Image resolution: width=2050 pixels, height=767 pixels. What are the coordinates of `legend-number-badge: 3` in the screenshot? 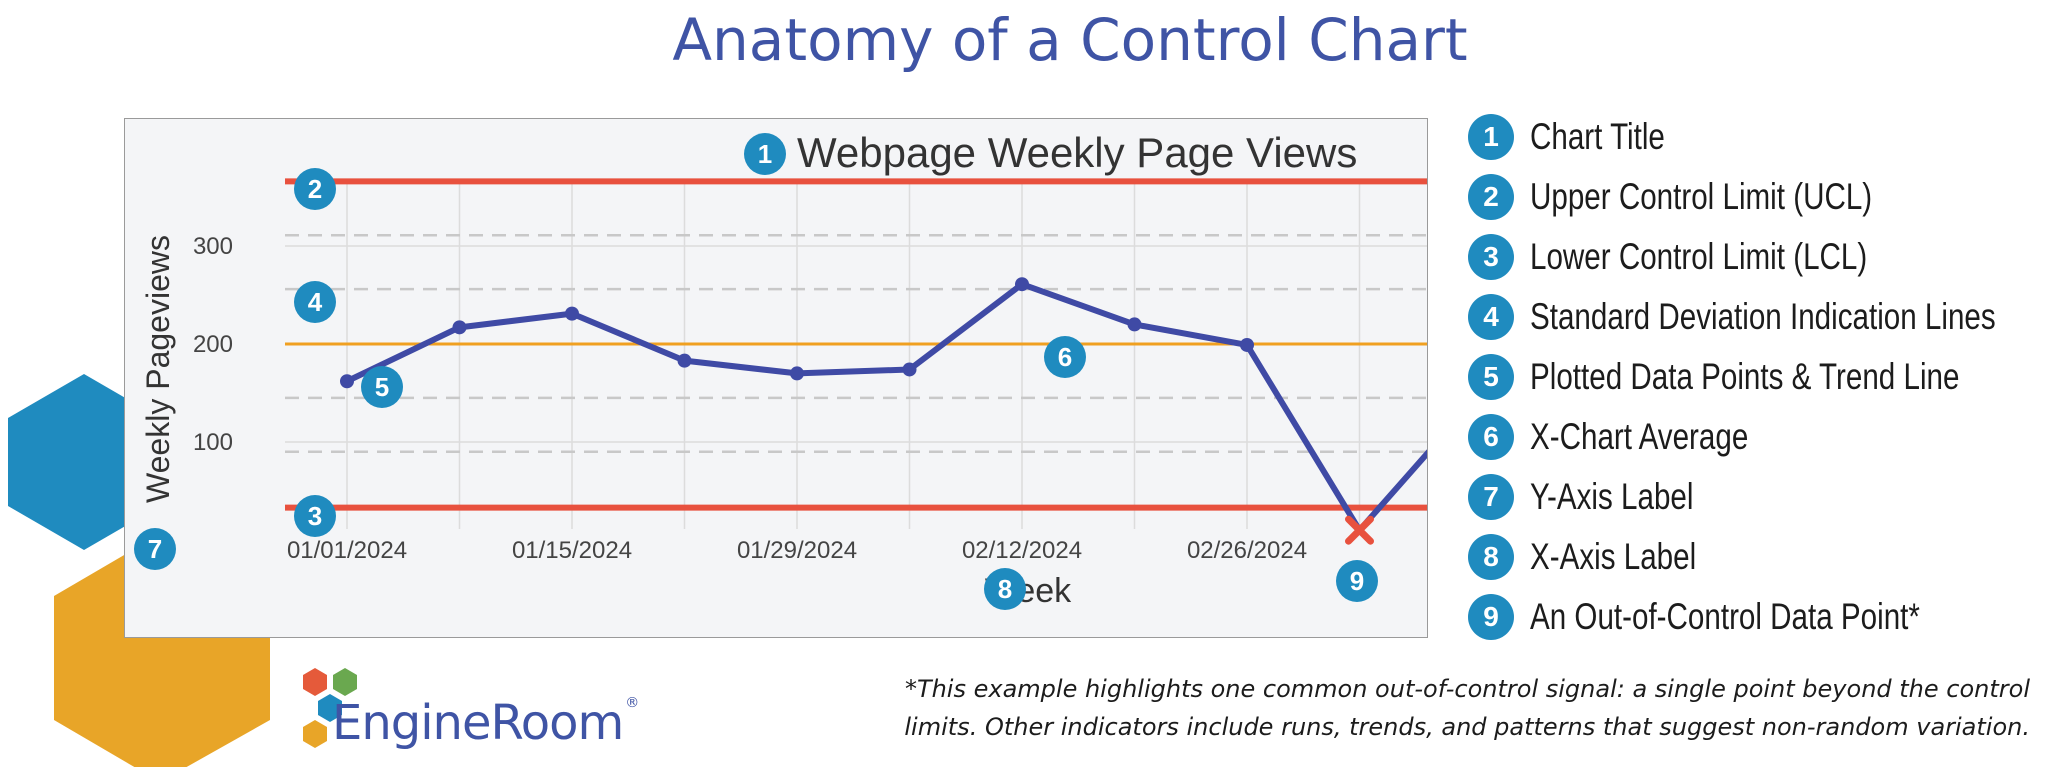 It's located at (1491, 257).